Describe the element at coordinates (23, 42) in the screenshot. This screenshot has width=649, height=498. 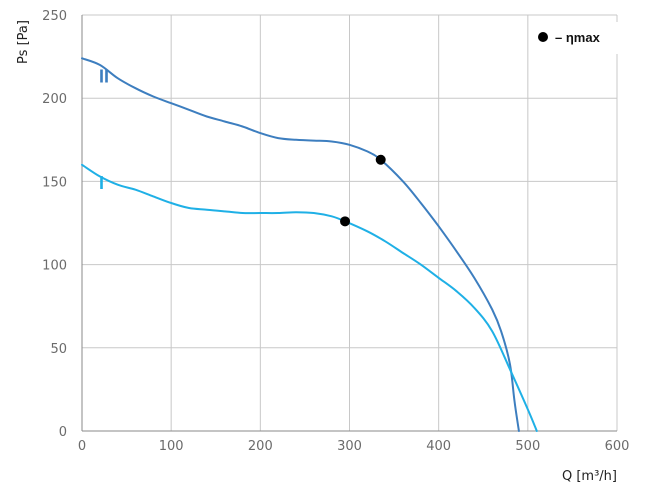
I see `y-axis-title: Ps [Pa]` at that location.